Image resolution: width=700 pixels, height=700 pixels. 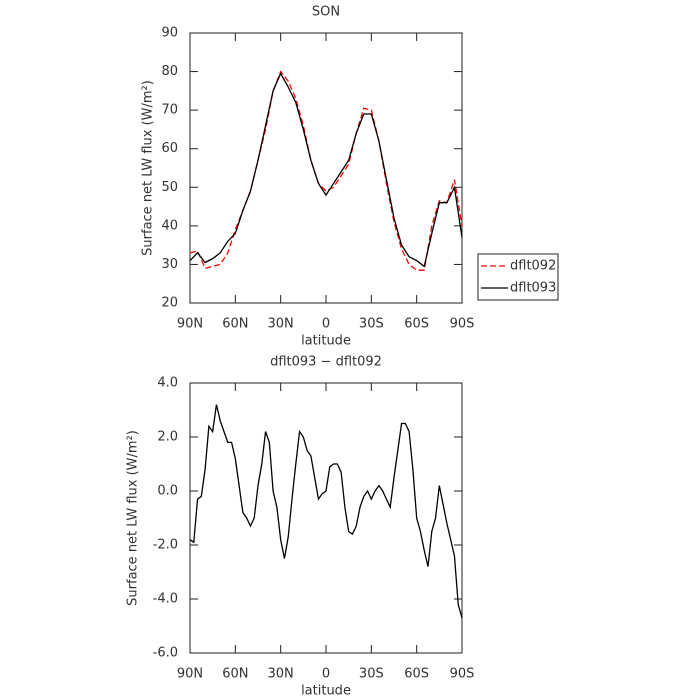 I want to click on y-tick-label: -4.0, so click(x=165, y=599).